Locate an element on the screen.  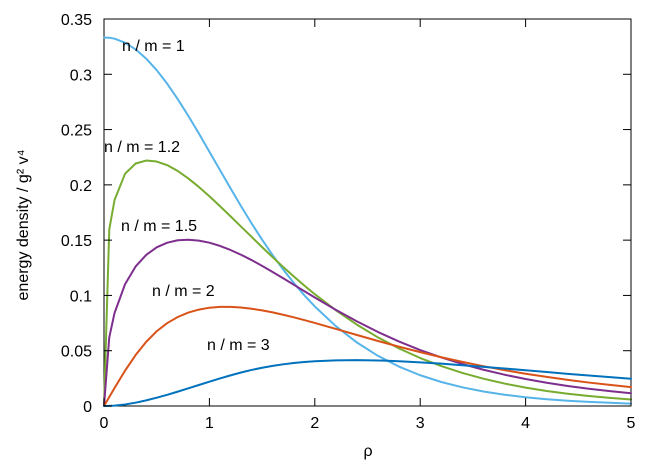
y-tick-label: 0.15 is located at coordinates (76, 241).